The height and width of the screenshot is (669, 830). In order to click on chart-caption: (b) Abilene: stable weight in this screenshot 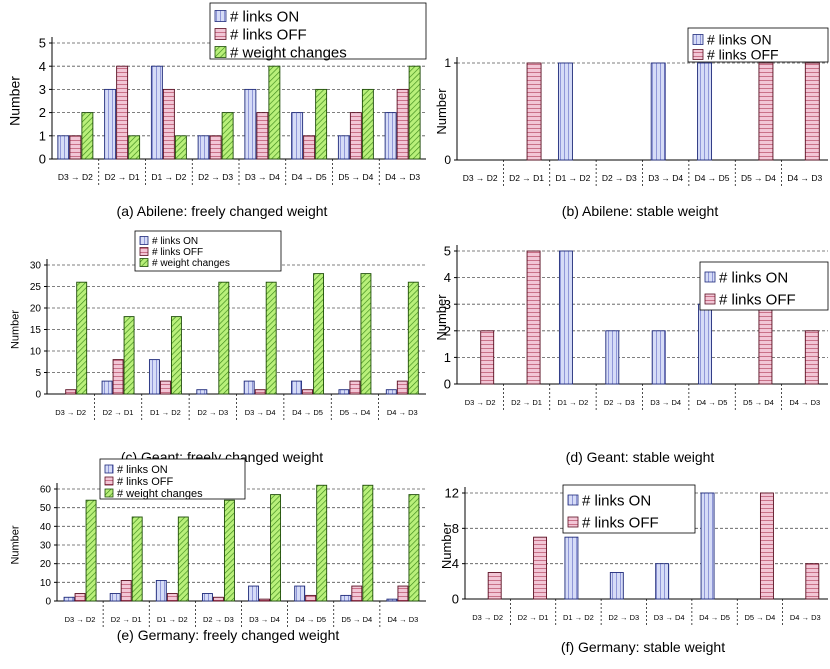, I will do `click(640, 211)`.